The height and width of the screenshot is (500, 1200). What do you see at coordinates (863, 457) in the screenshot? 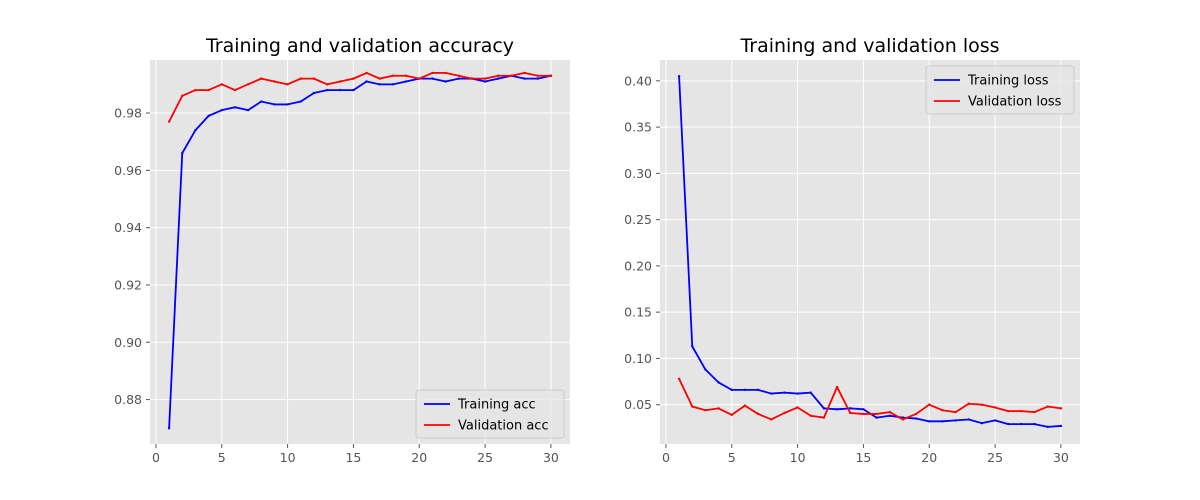
I see `x-tick-label: 15` at bounding box center [863, 457].